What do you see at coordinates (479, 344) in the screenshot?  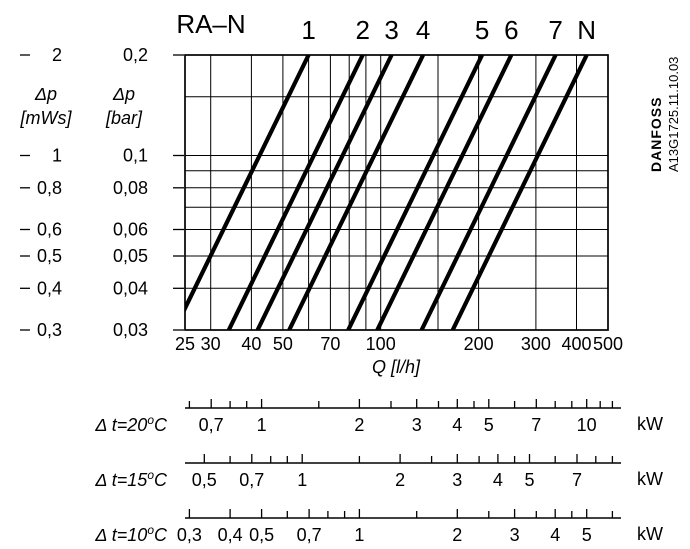 I see `q-value-200: 200` at bounding box center [479, 344].